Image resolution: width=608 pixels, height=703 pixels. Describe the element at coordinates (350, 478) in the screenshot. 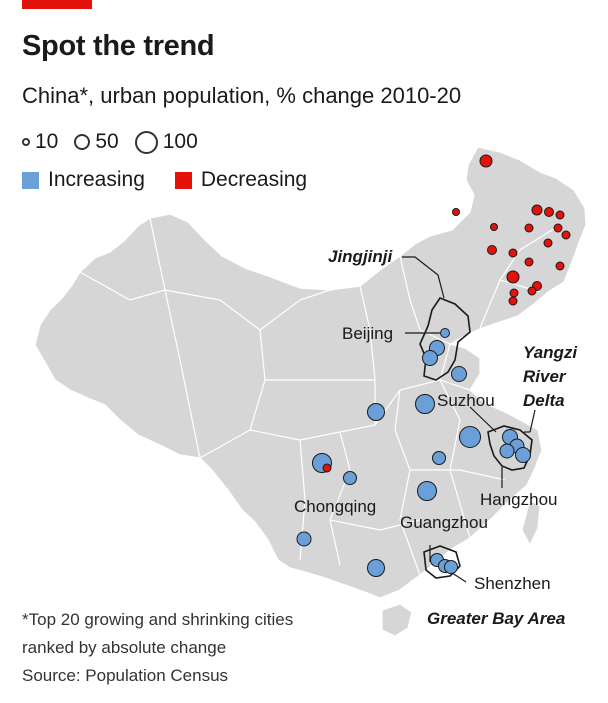

I see `city-dot-chongqing` at that location.